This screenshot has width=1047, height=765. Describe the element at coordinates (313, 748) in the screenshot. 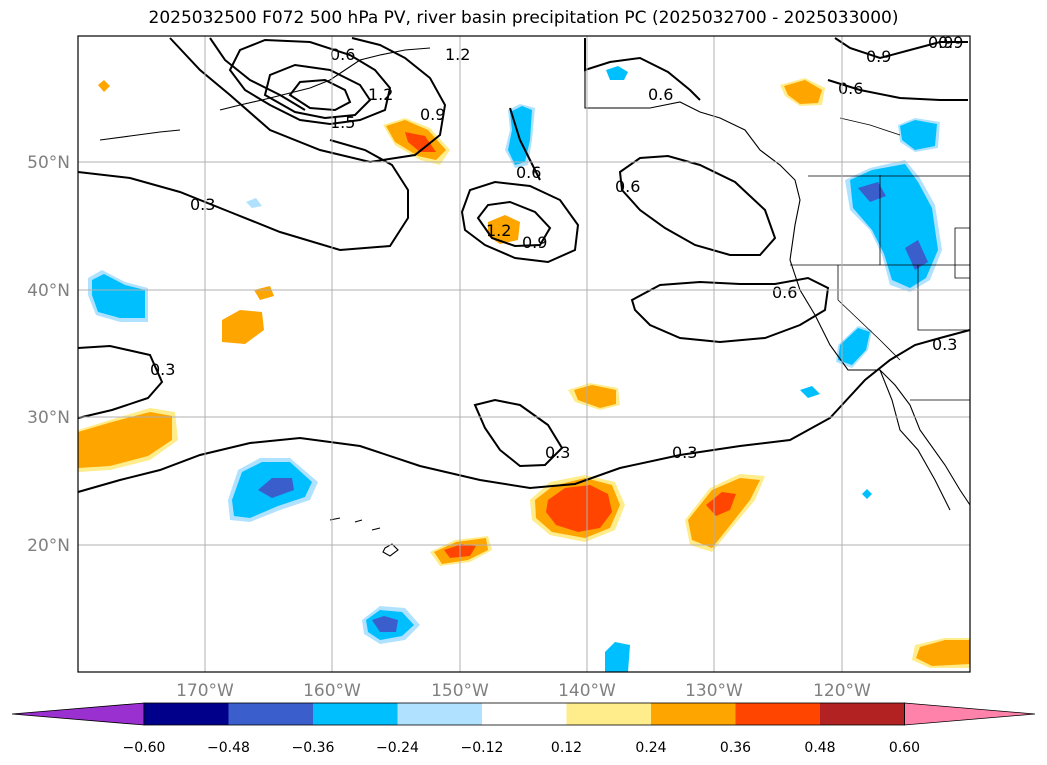

I see `colorbar-tick-label: −0.36` at that location.